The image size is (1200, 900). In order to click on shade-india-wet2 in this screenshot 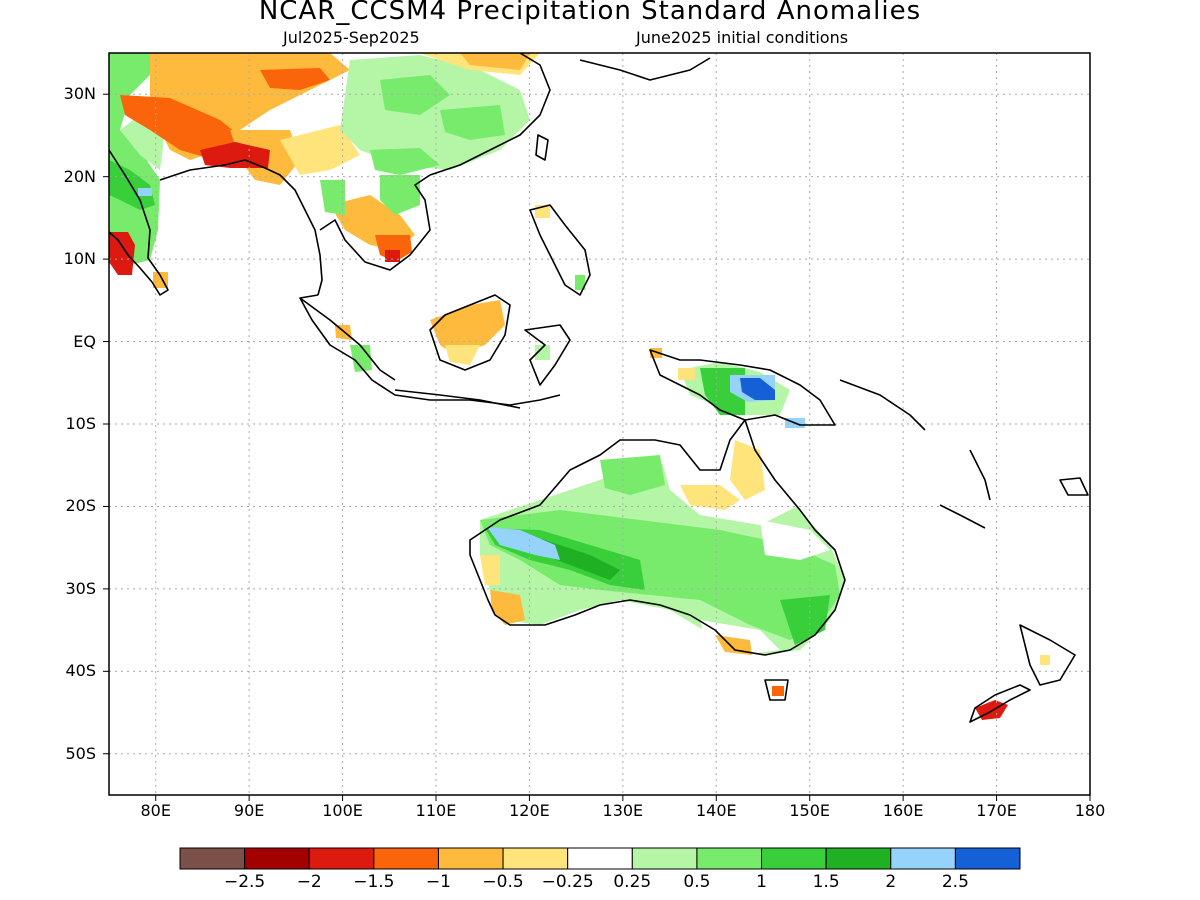, I will do `click(132, 185)`.